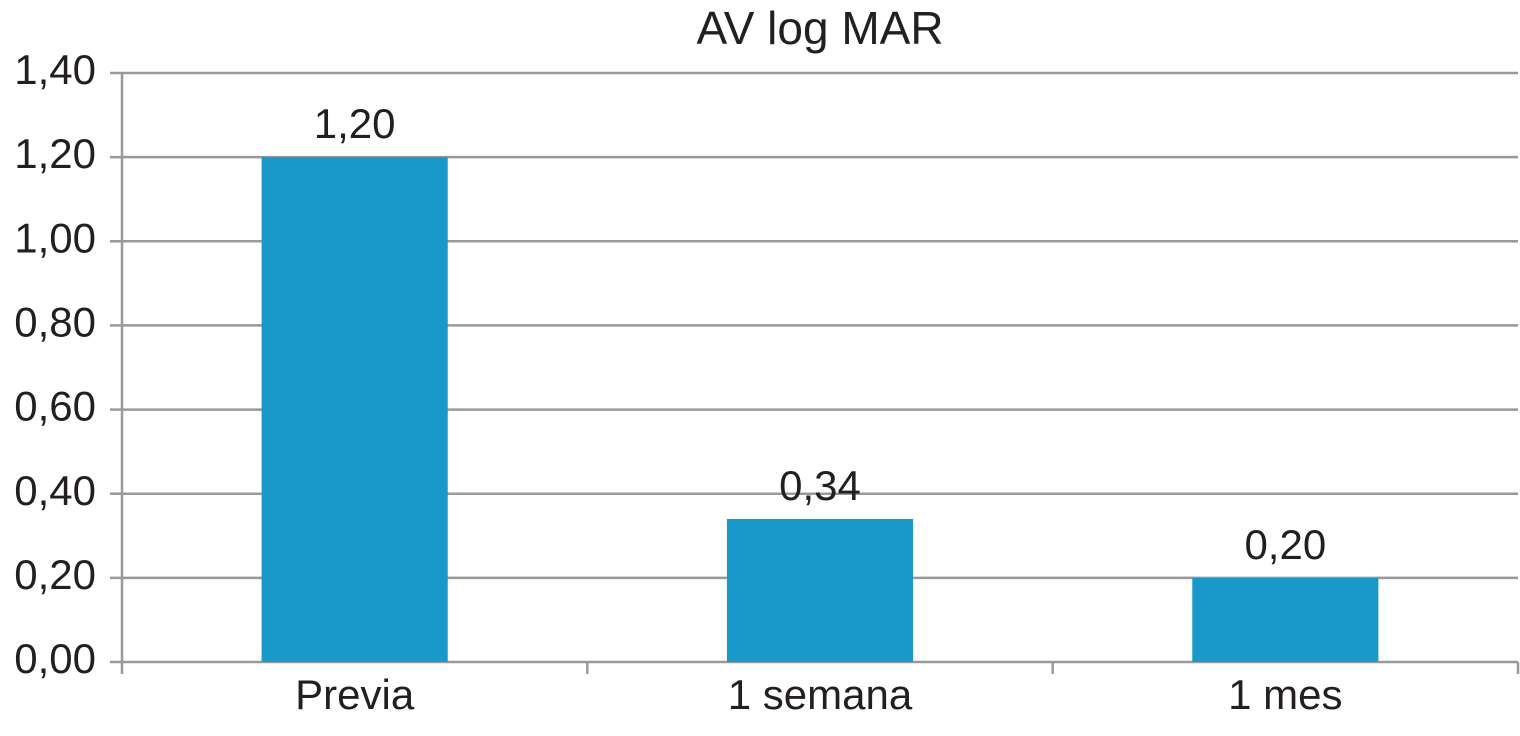  I want to click on data-label: 0,20, so click(1285, 544).